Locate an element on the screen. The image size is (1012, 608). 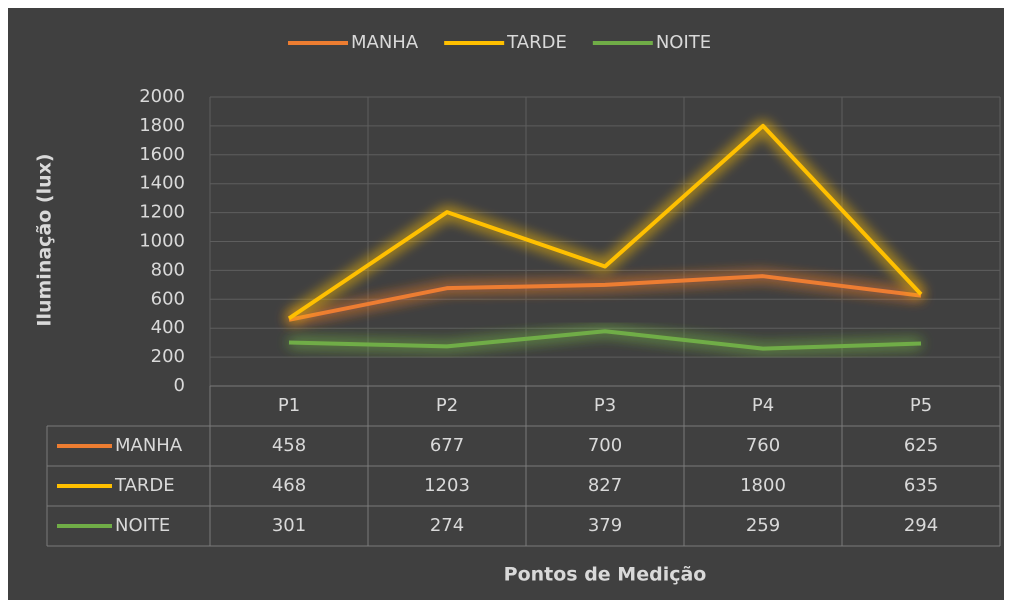
y-axis-label: Iluminação (lux) is located at coordinates (45, 239).